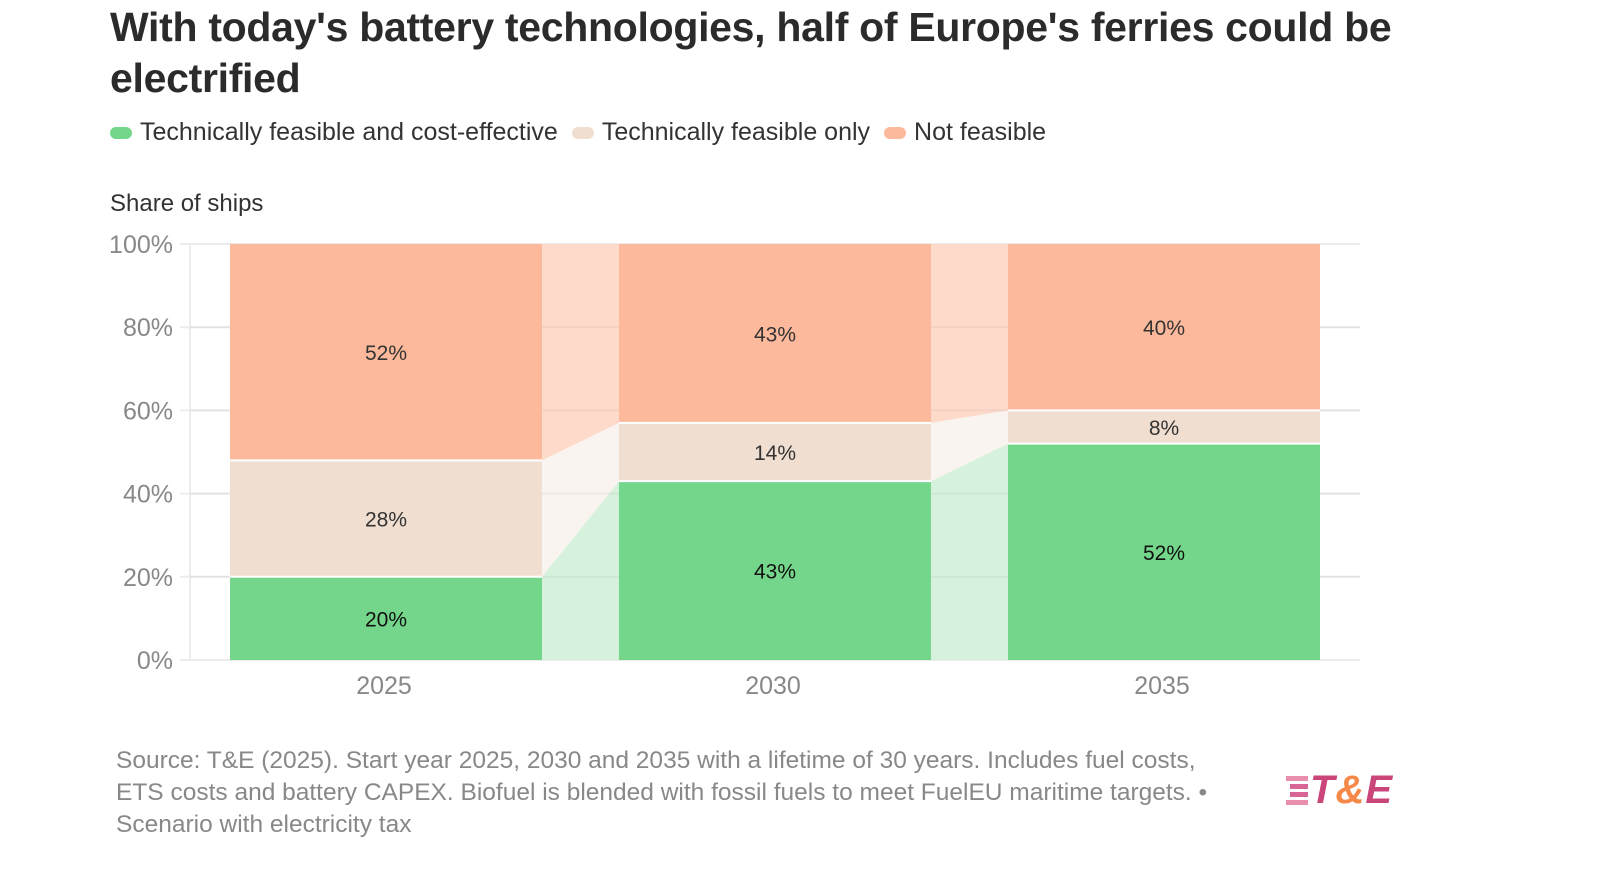 This screenshot has height=890, width=1600. I want to click on legend-item-feasible-only: Technically feasible only, so click(721, 132).